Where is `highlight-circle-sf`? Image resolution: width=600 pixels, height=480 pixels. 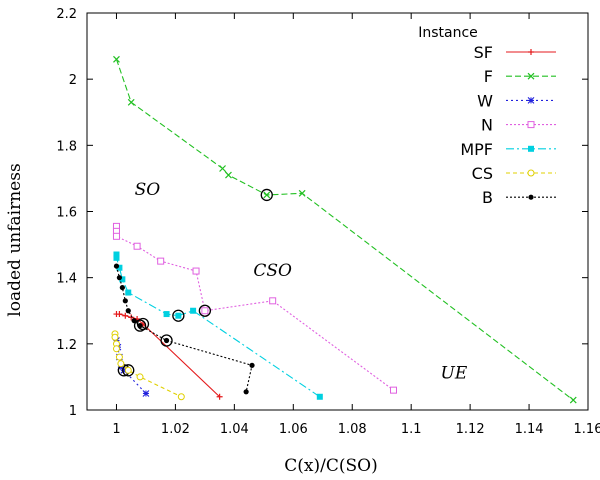
highlight-circle-sf is located at coordinates (143, 324).